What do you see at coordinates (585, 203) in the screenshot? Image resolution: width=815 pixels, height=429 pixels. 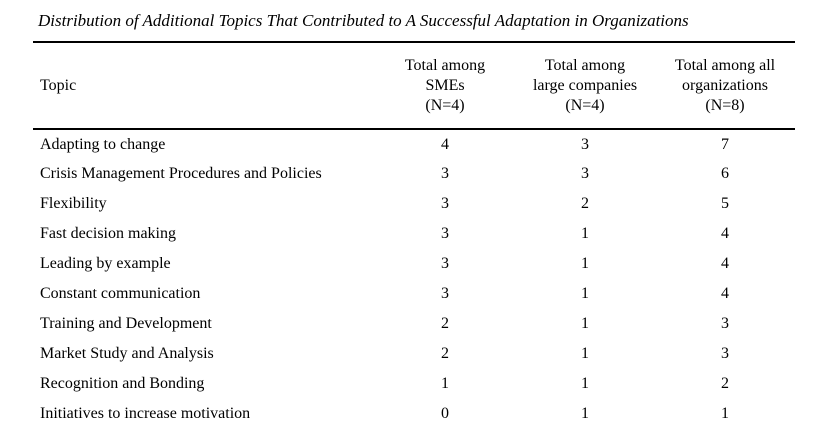 I see `large-companies-count-cell: 2` at bounding box center [585, 203].